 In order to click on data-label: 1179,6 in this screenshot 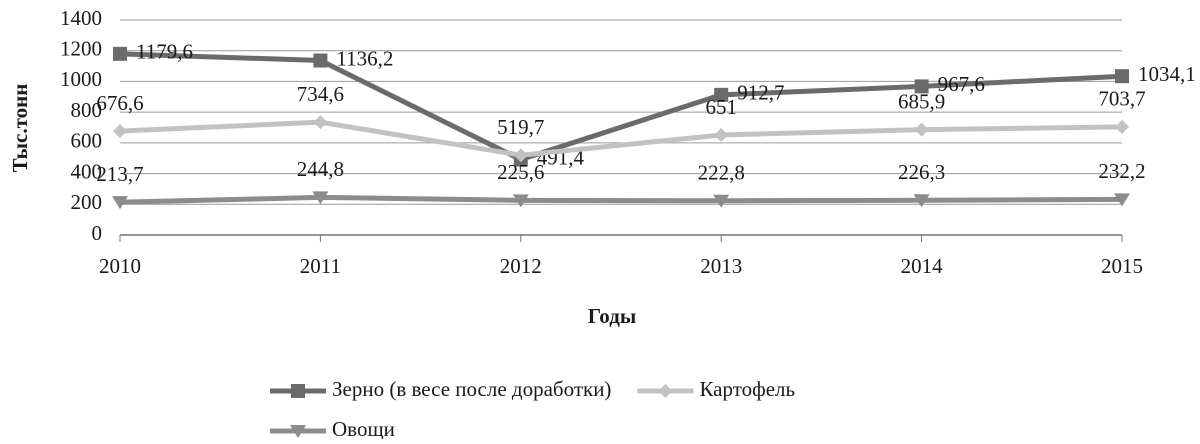, I will do `click(164, 52)`.